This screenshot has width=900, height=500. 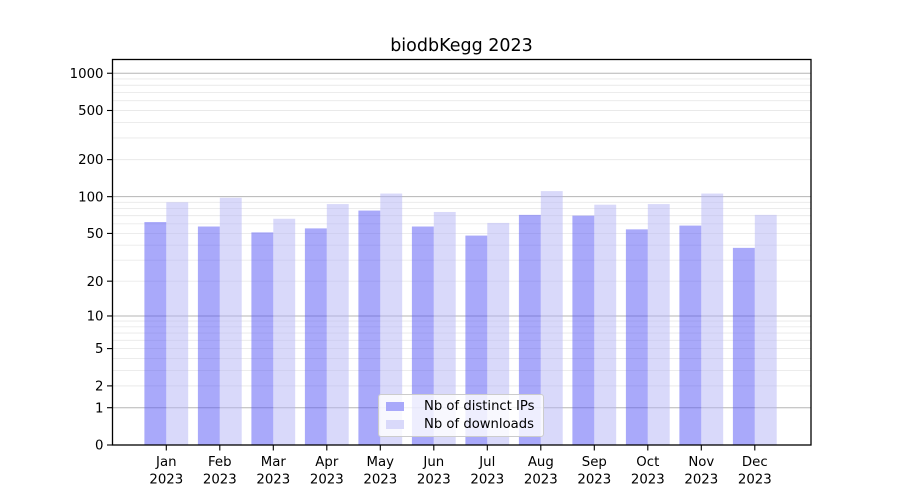 What do you see at coordinates (99, 386) in the screenshot?
I see `y-tick-label: 2` at bounding box center [99, 386].